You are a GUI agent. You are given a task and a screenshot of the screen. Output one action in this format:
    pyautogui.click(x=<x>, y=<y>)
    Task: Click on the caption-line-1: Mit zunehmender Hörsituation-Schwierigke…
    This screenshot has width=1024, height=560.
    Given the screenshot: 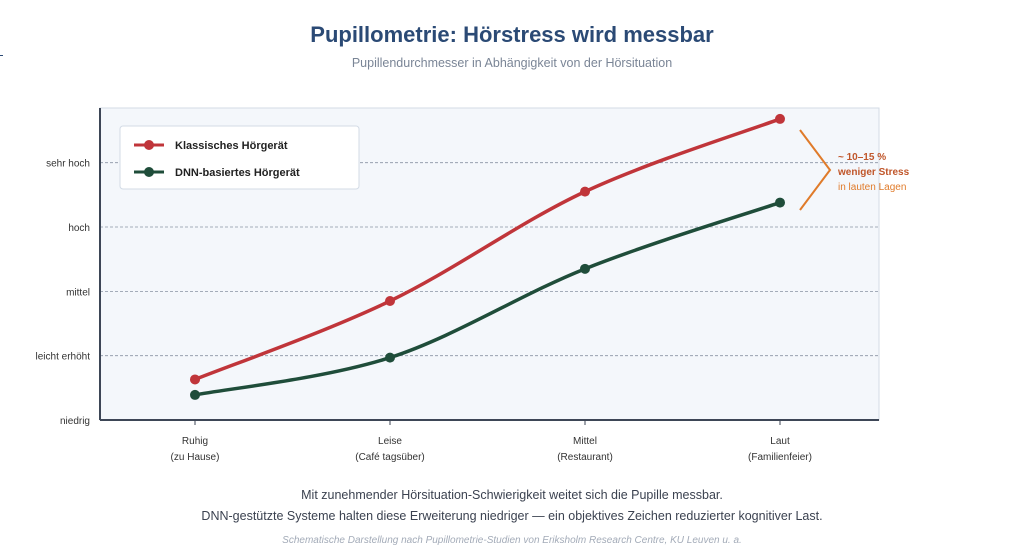 What is the action you would take?
    pyautogui.click(x=512, y=495)
    